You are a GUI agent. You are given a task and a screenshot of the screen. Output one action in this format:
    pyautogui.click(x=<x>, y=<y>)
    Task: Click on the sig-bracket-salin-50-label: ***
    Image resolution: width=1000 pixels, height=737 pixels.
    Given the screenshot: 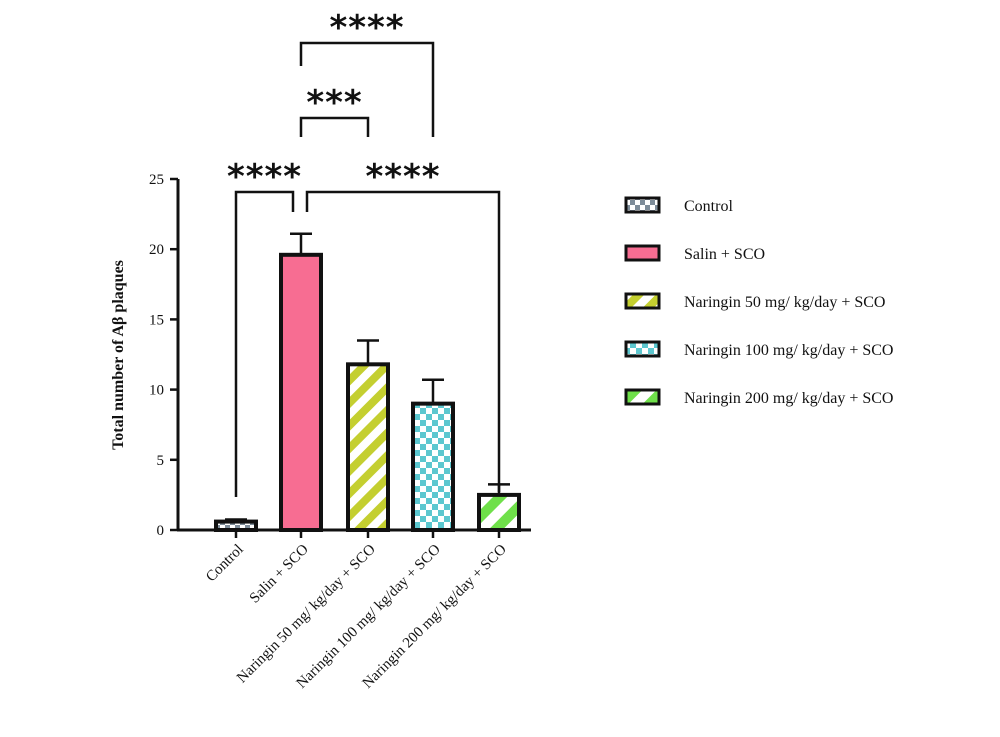 What is the action you would take?
    pyautogui.click(x=334, y=103)
    